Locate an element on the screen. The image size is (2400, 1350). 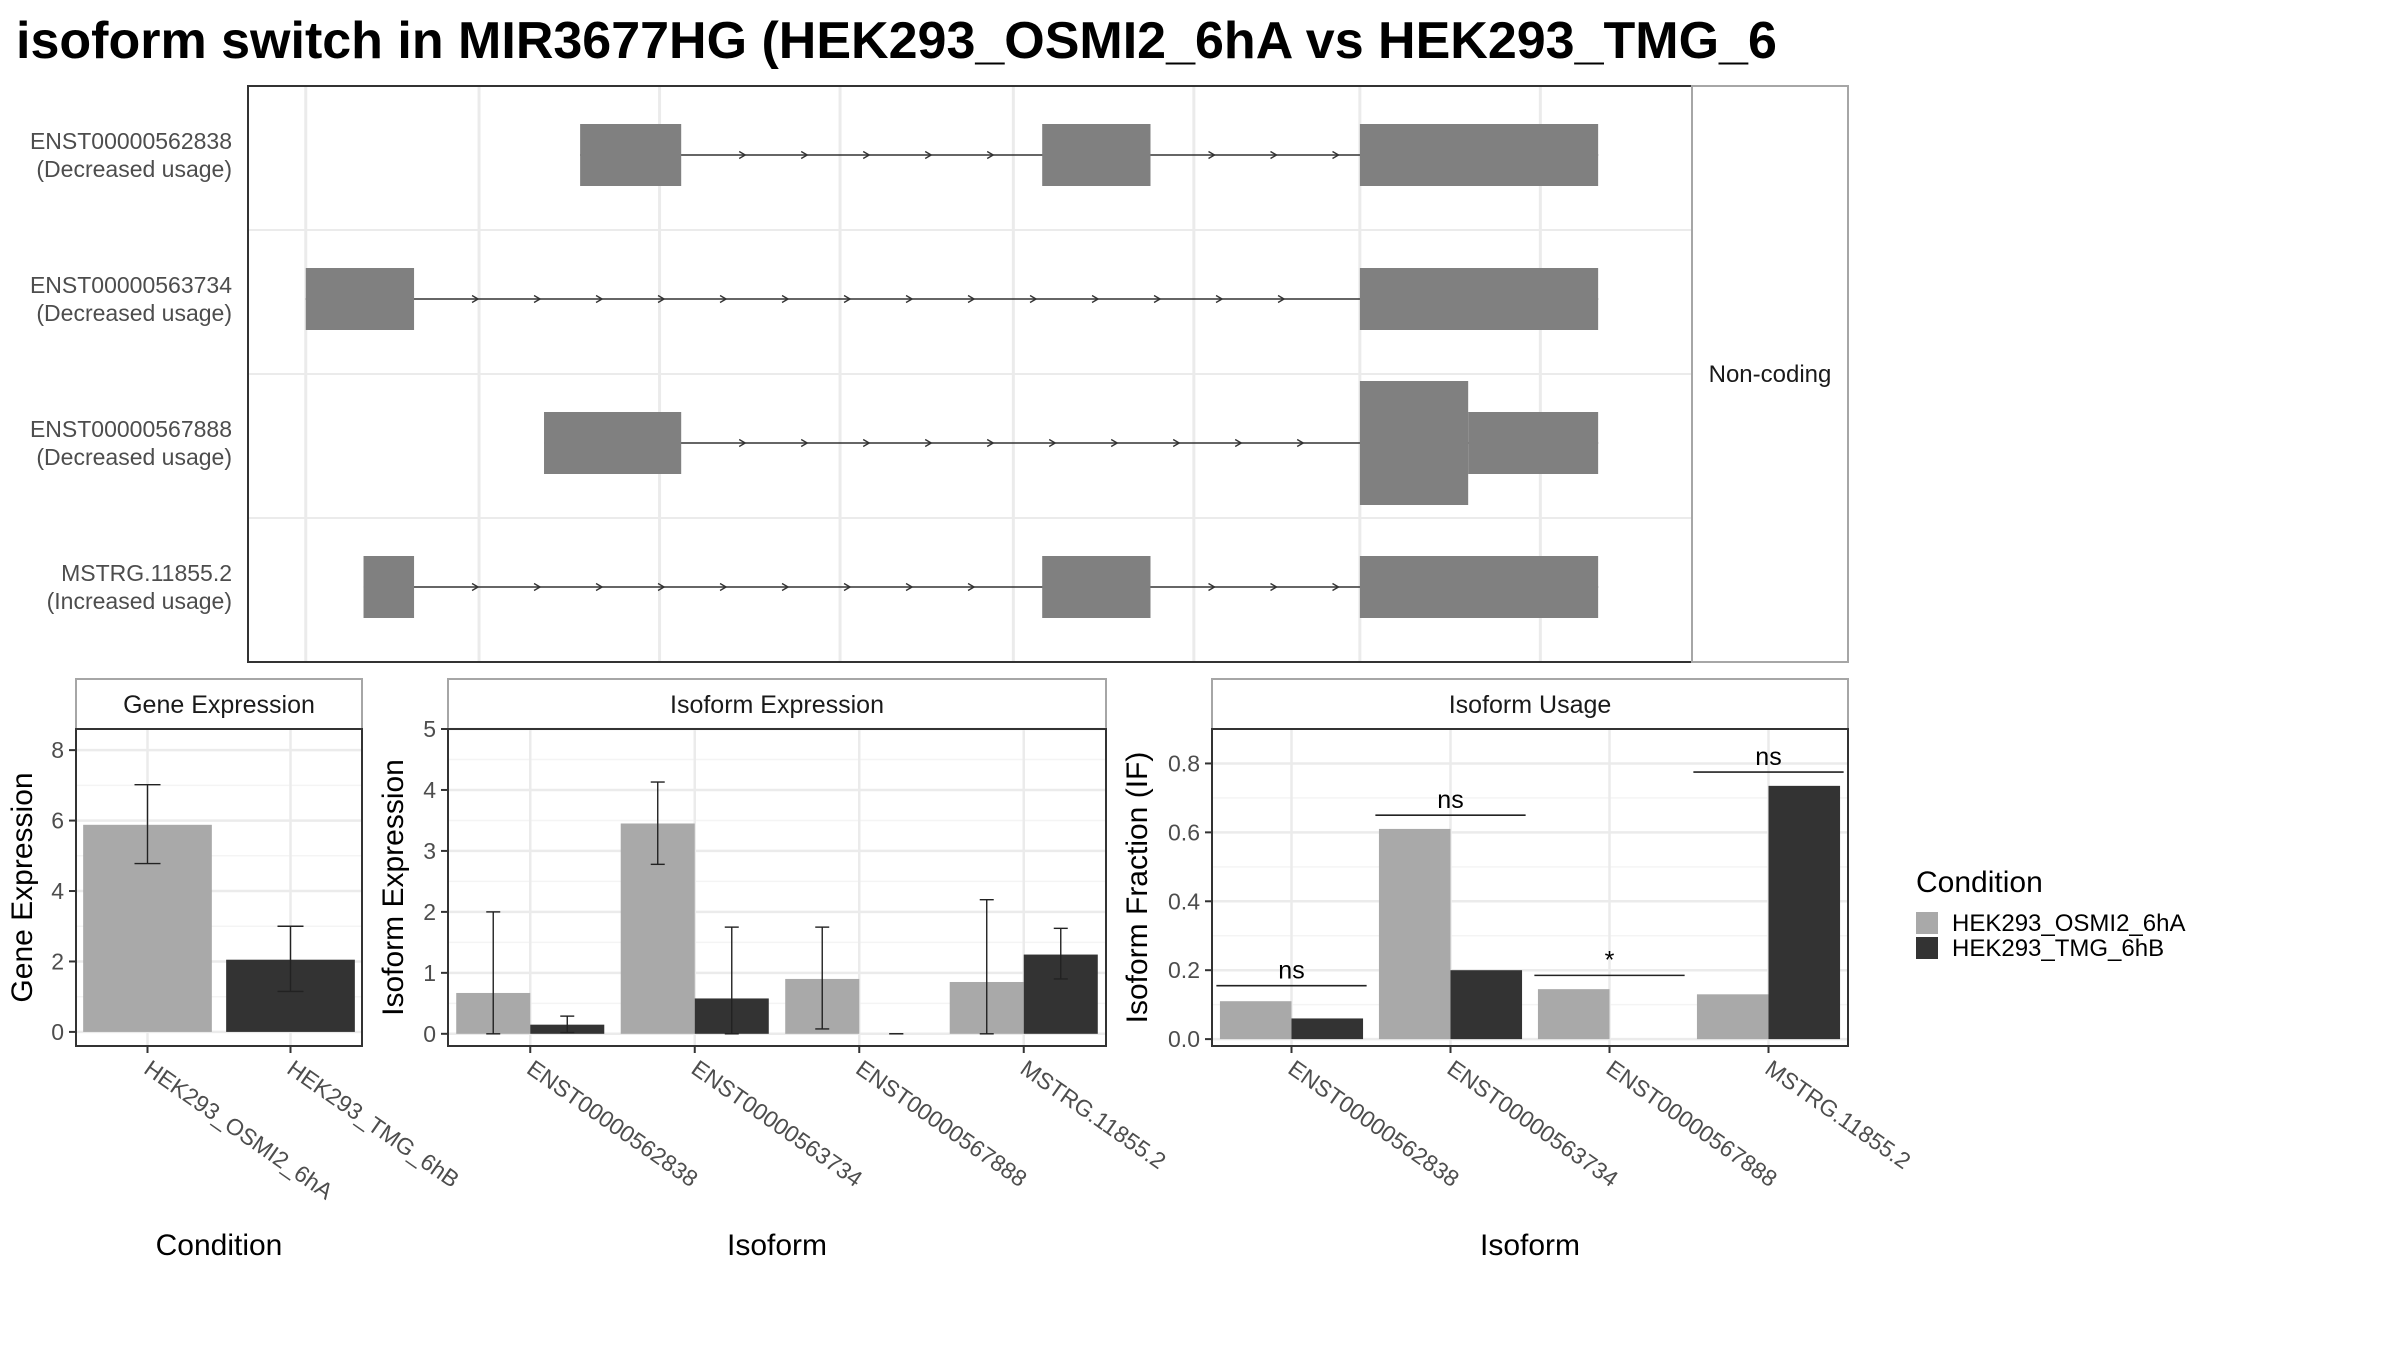
panel-title: Gene Expression is located at coordinates (219, 705).